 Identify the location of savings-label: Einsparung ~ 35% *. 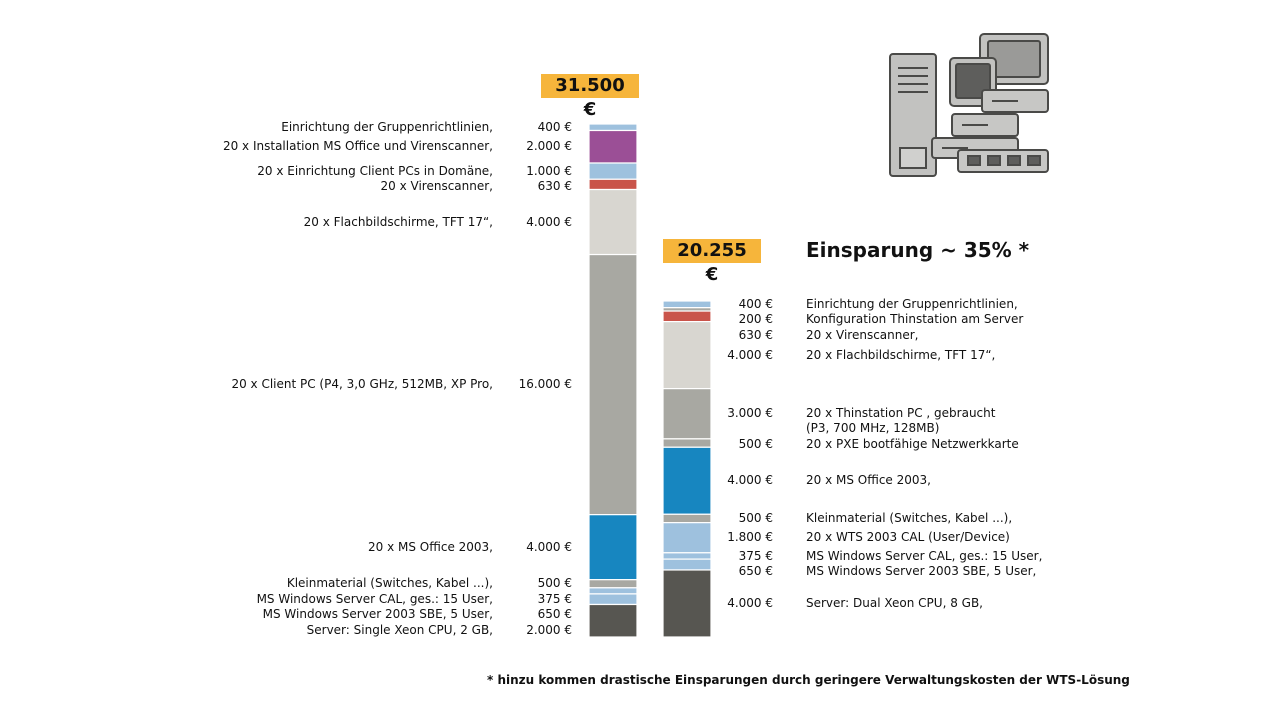
(918, 250).